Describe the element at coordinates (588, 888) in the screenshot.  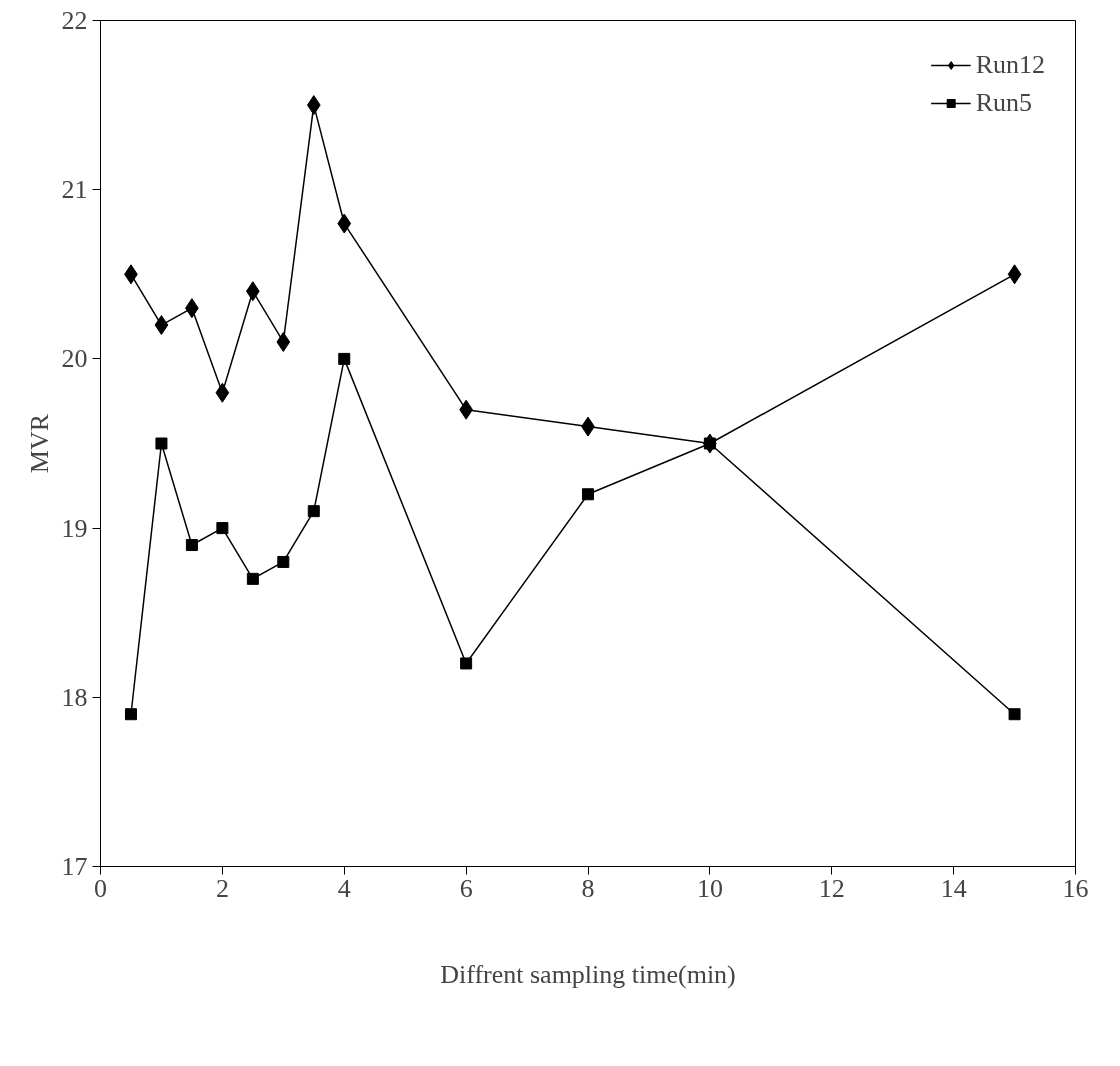
I see `x-tick-label: 8` at that location.